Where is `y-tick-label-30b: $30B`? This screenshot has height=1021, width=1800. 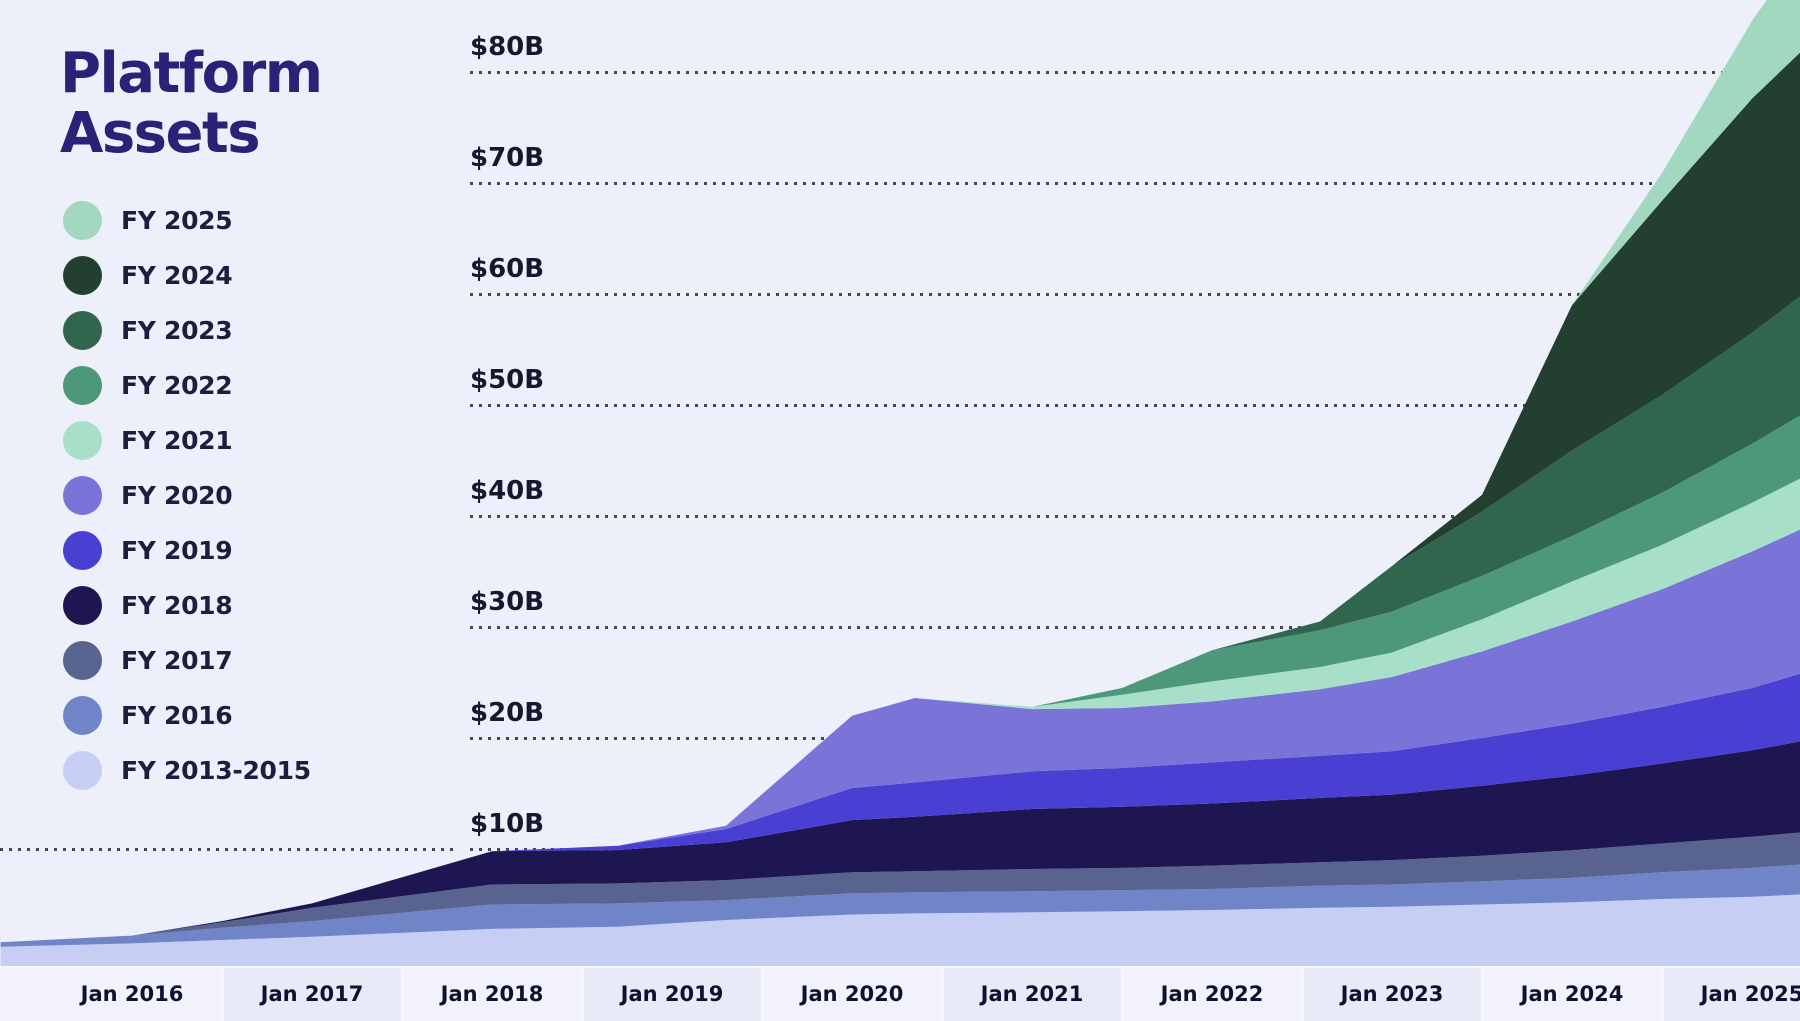 y-tick-label-30b: $30B is located at coordinates (514, 603).